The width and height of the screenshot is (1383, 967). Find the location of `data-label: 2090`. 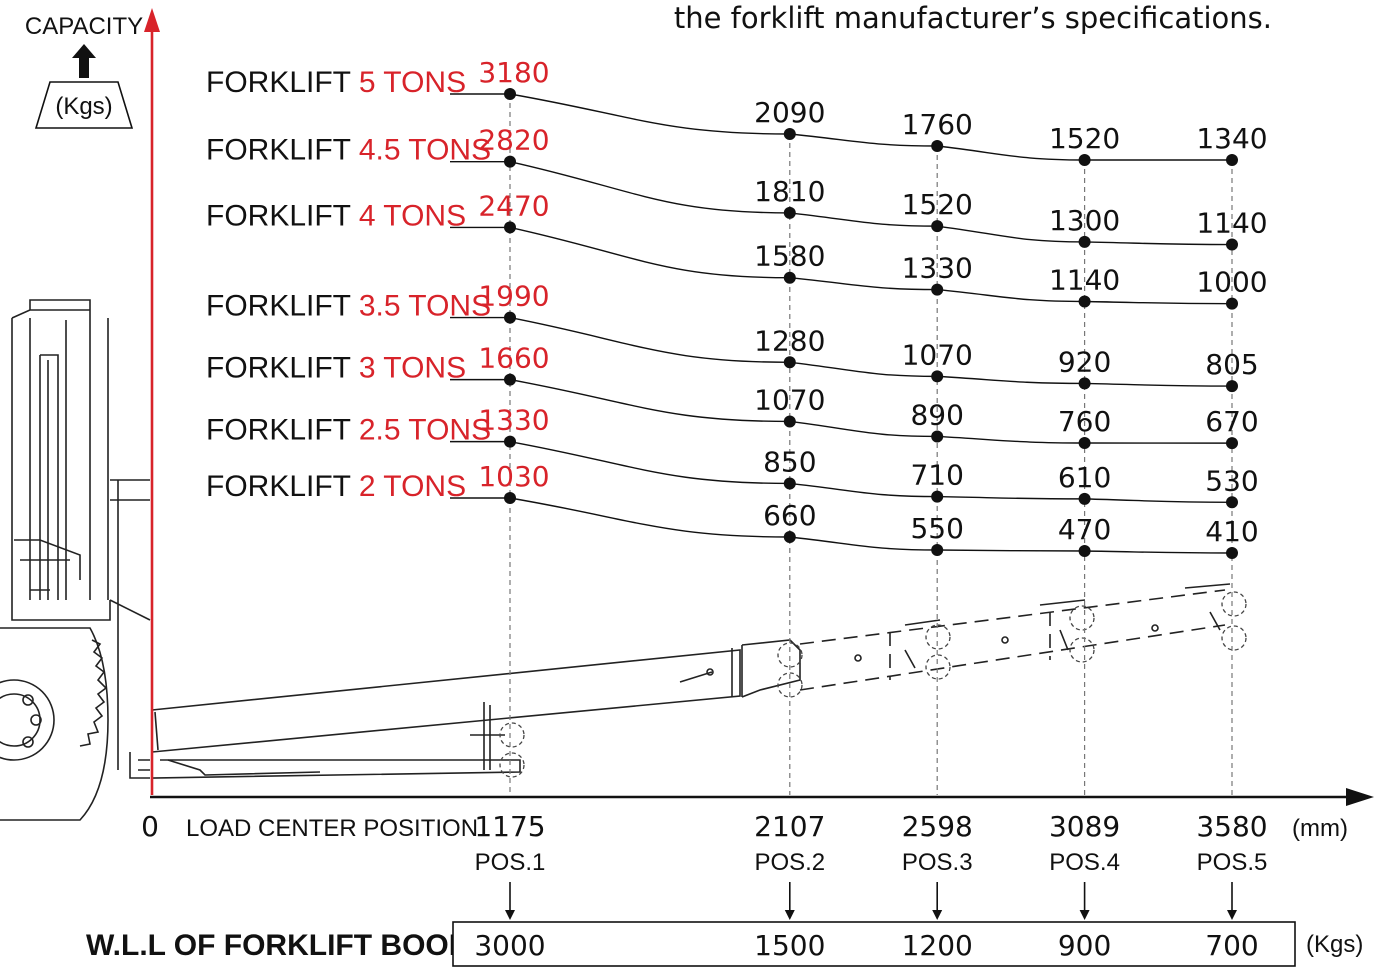

data-label: 2090 is located at coordinates (789, 112).